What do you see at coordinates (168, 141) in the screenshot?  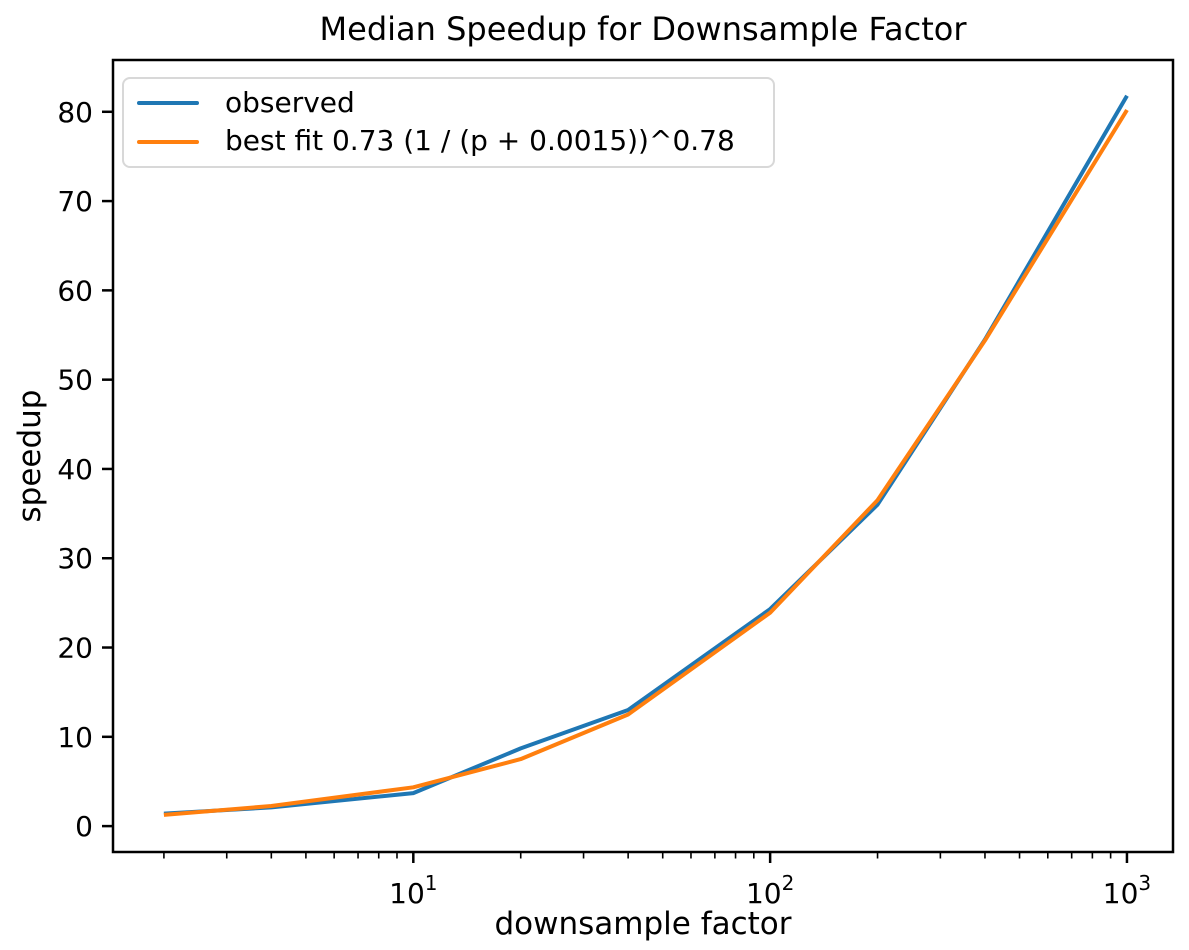 I see `best-fit-line-swatch` at bounding box center [168, 141].